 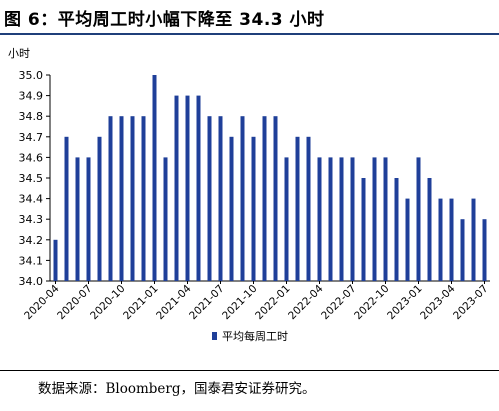 I want to click on source-divider, so click(x=249, y=370).